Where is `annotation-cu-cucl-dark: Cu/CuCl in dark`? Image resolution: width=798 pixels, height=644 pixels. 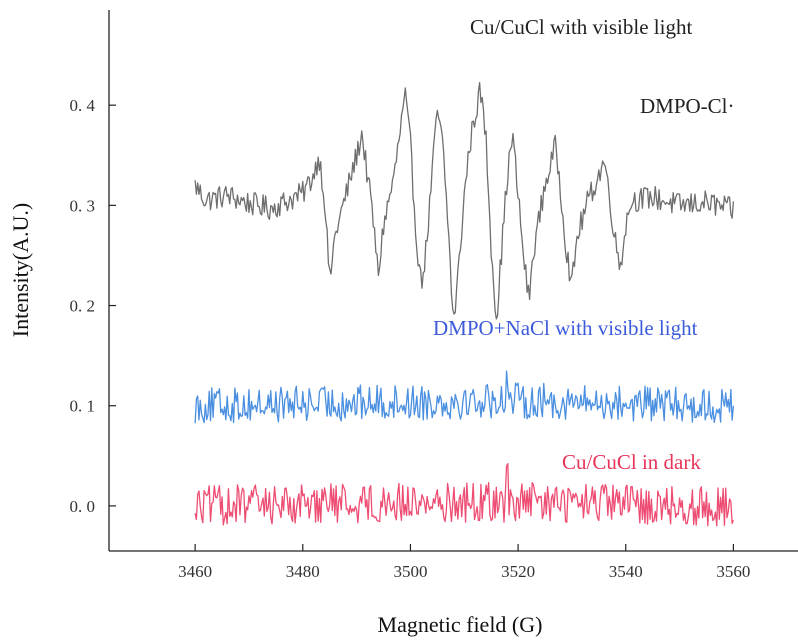
annotation-cu-cucl-dark: Cu/CuCl in dark is located at coordinates (631, 462).